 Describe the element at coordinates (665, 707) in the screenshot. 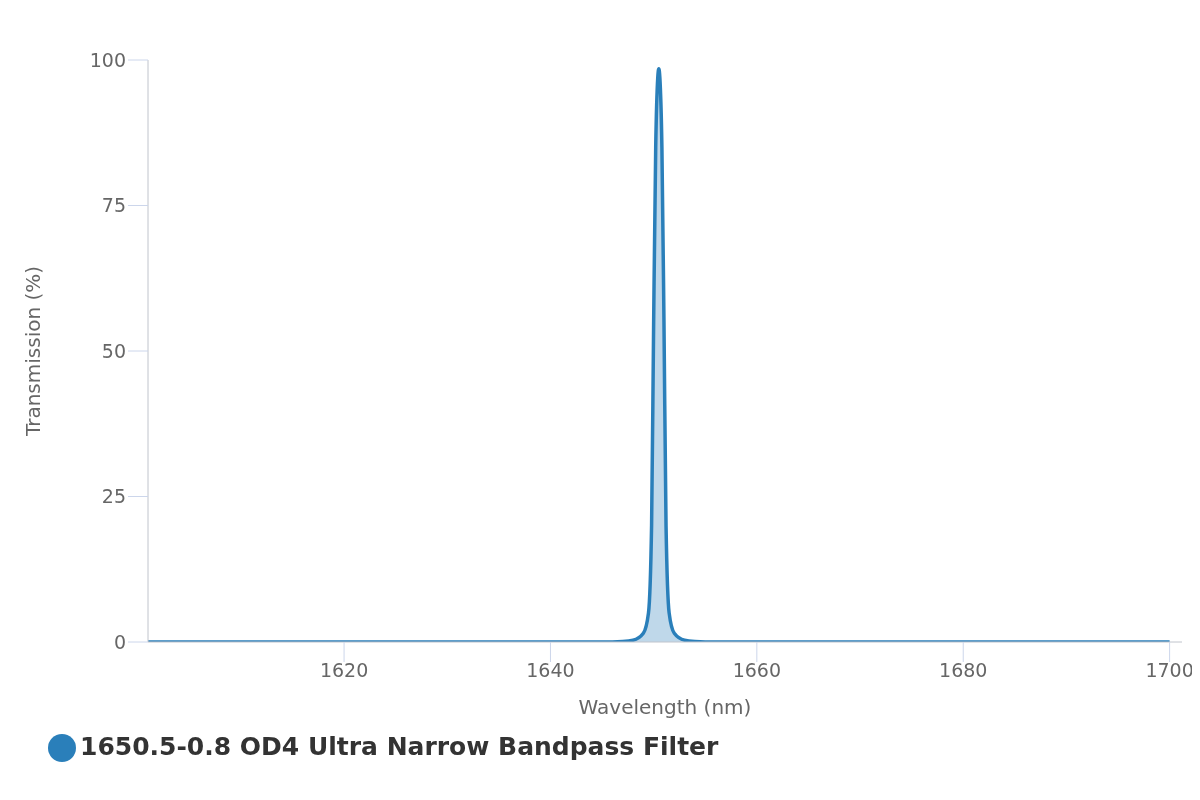

I see `x-axis-title: Wavelength (nm)` at that location.